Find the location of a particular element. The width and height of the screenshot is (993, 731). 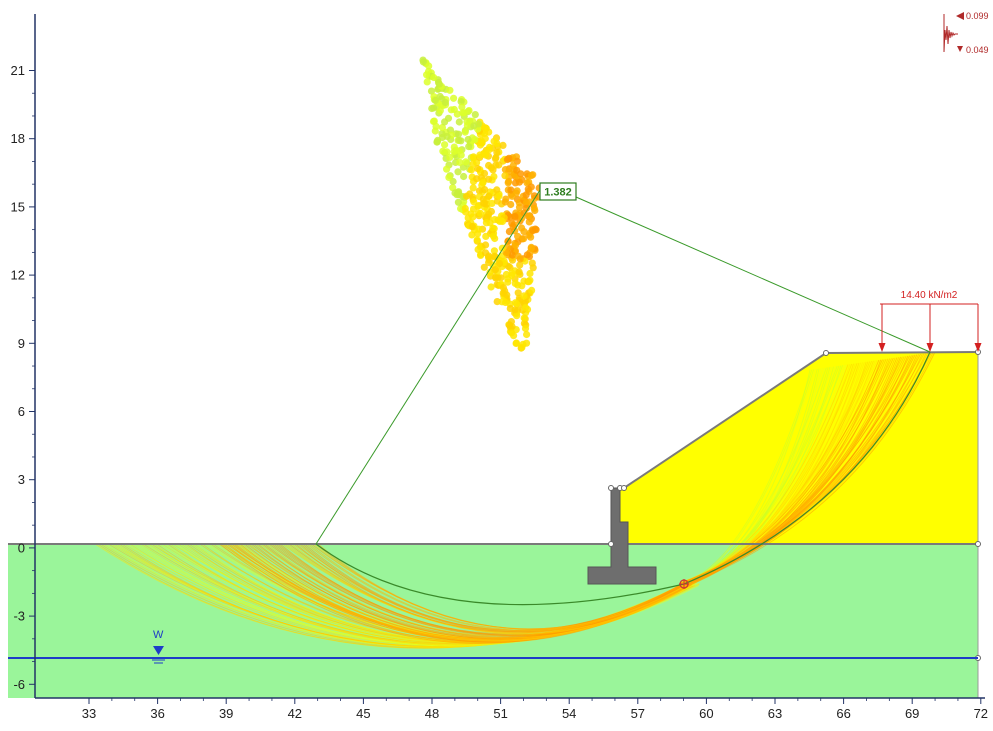

seismic-horizontal-coefficient: 0.099 is located at coordinates (977, 16).